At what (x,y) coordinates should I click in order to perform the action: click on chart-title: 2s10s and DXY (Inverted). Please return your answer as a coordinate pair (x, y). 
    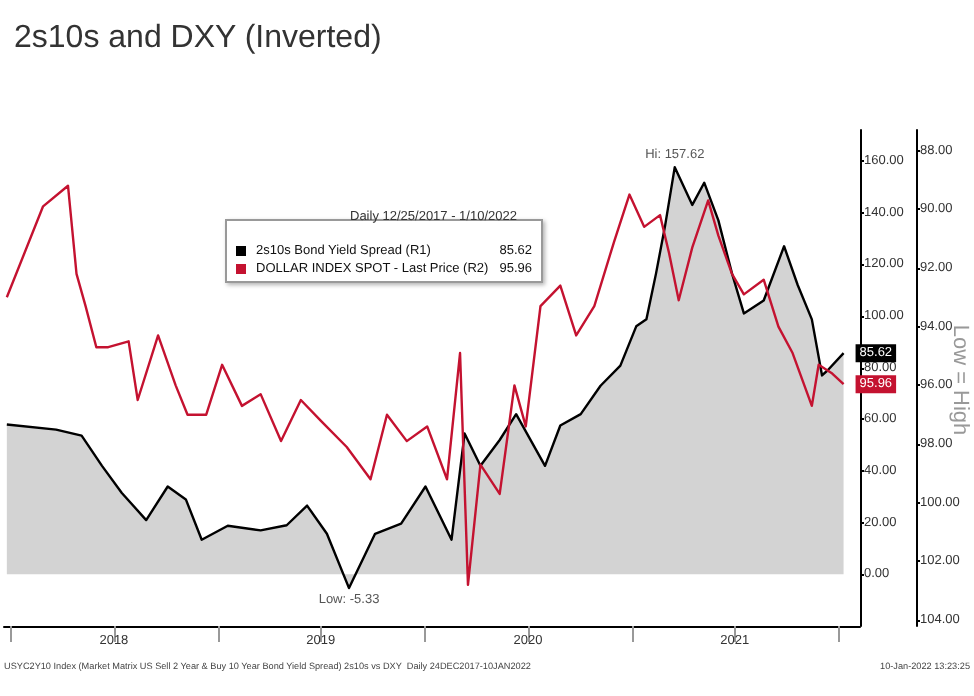
    Looking at the image, I should click on (198, 38).